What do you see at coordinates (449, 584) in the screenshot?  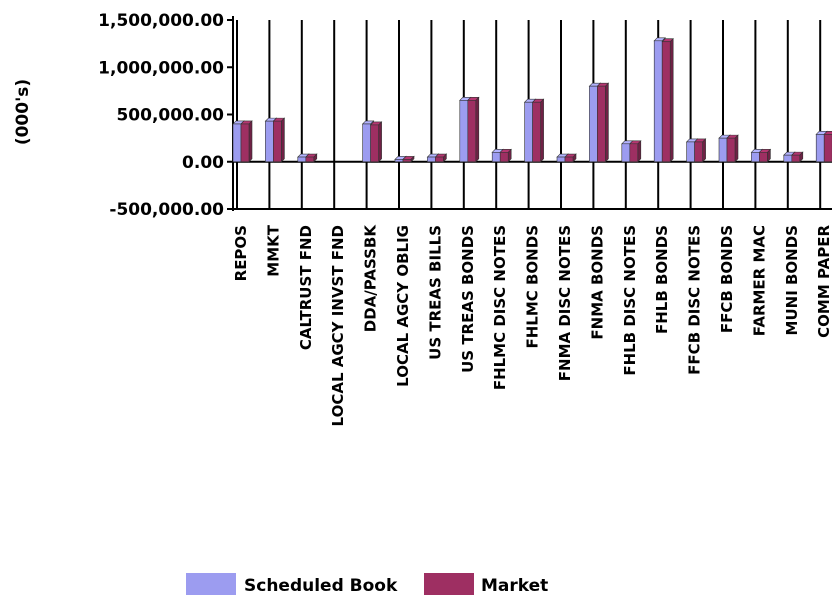 I see `legend-swatch-market` at bounding box center [449, 584].